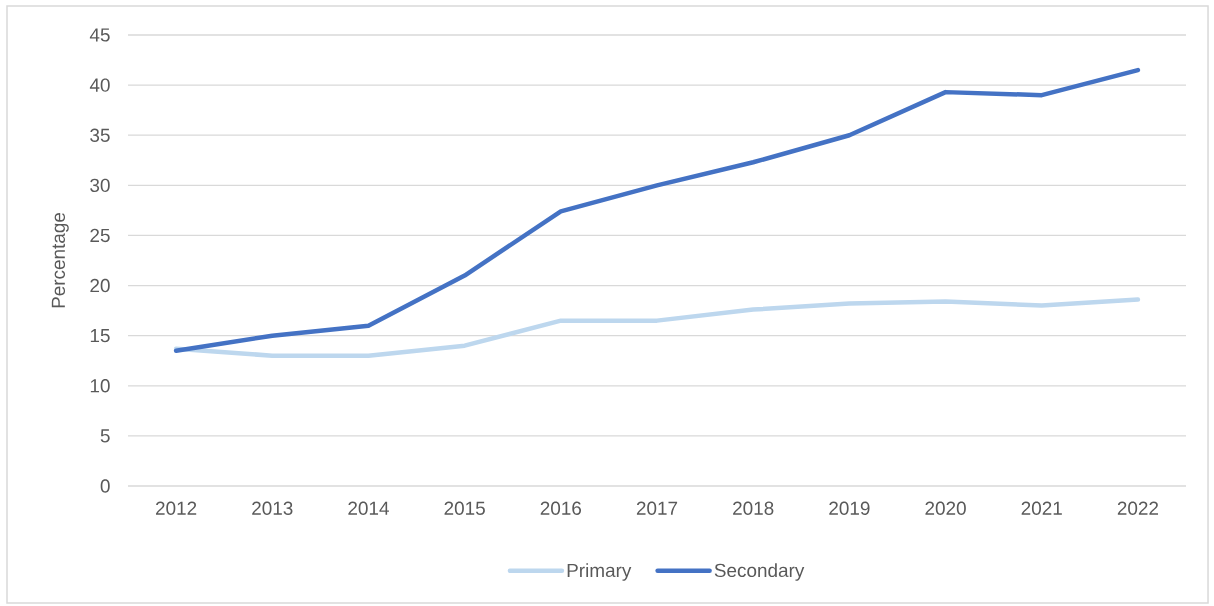 The image size is (1214, 606). Describe the element at coordinates (368, 508) in the screenshot. I see `x-tick-label: 2014` at that location.